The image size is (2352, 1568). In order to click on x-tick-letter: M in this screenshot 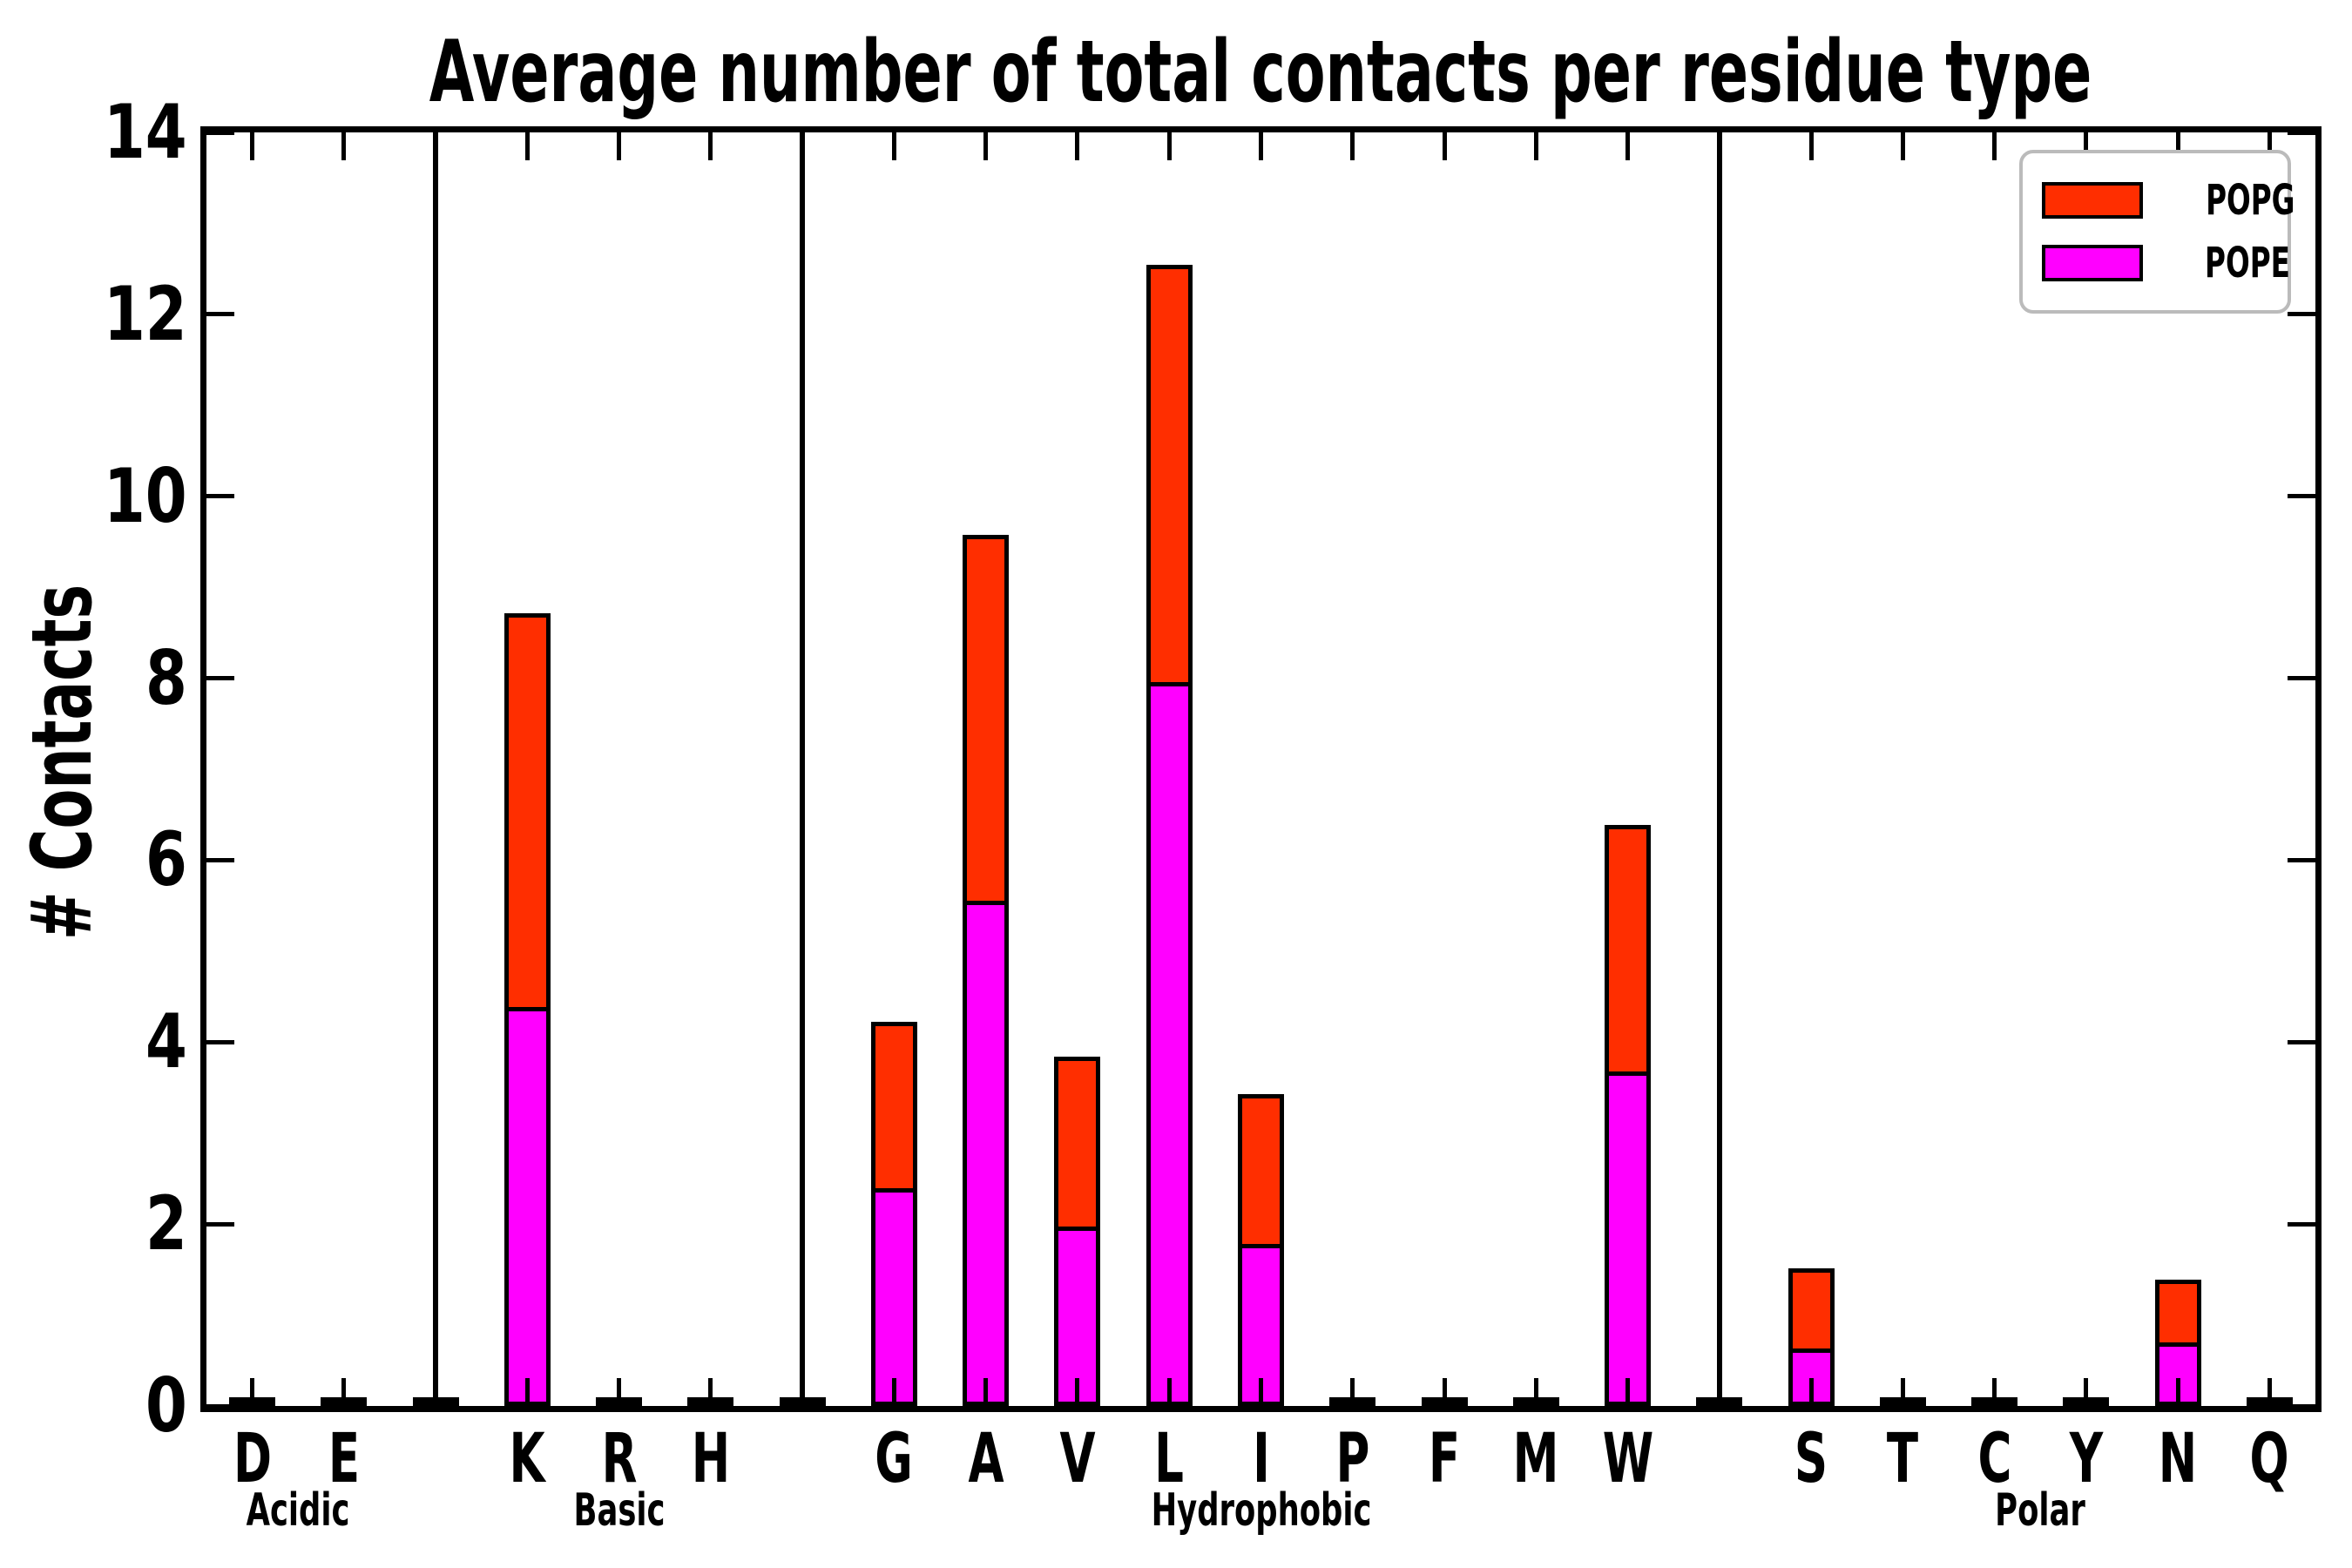, I will do `click(1536, 1459)`.